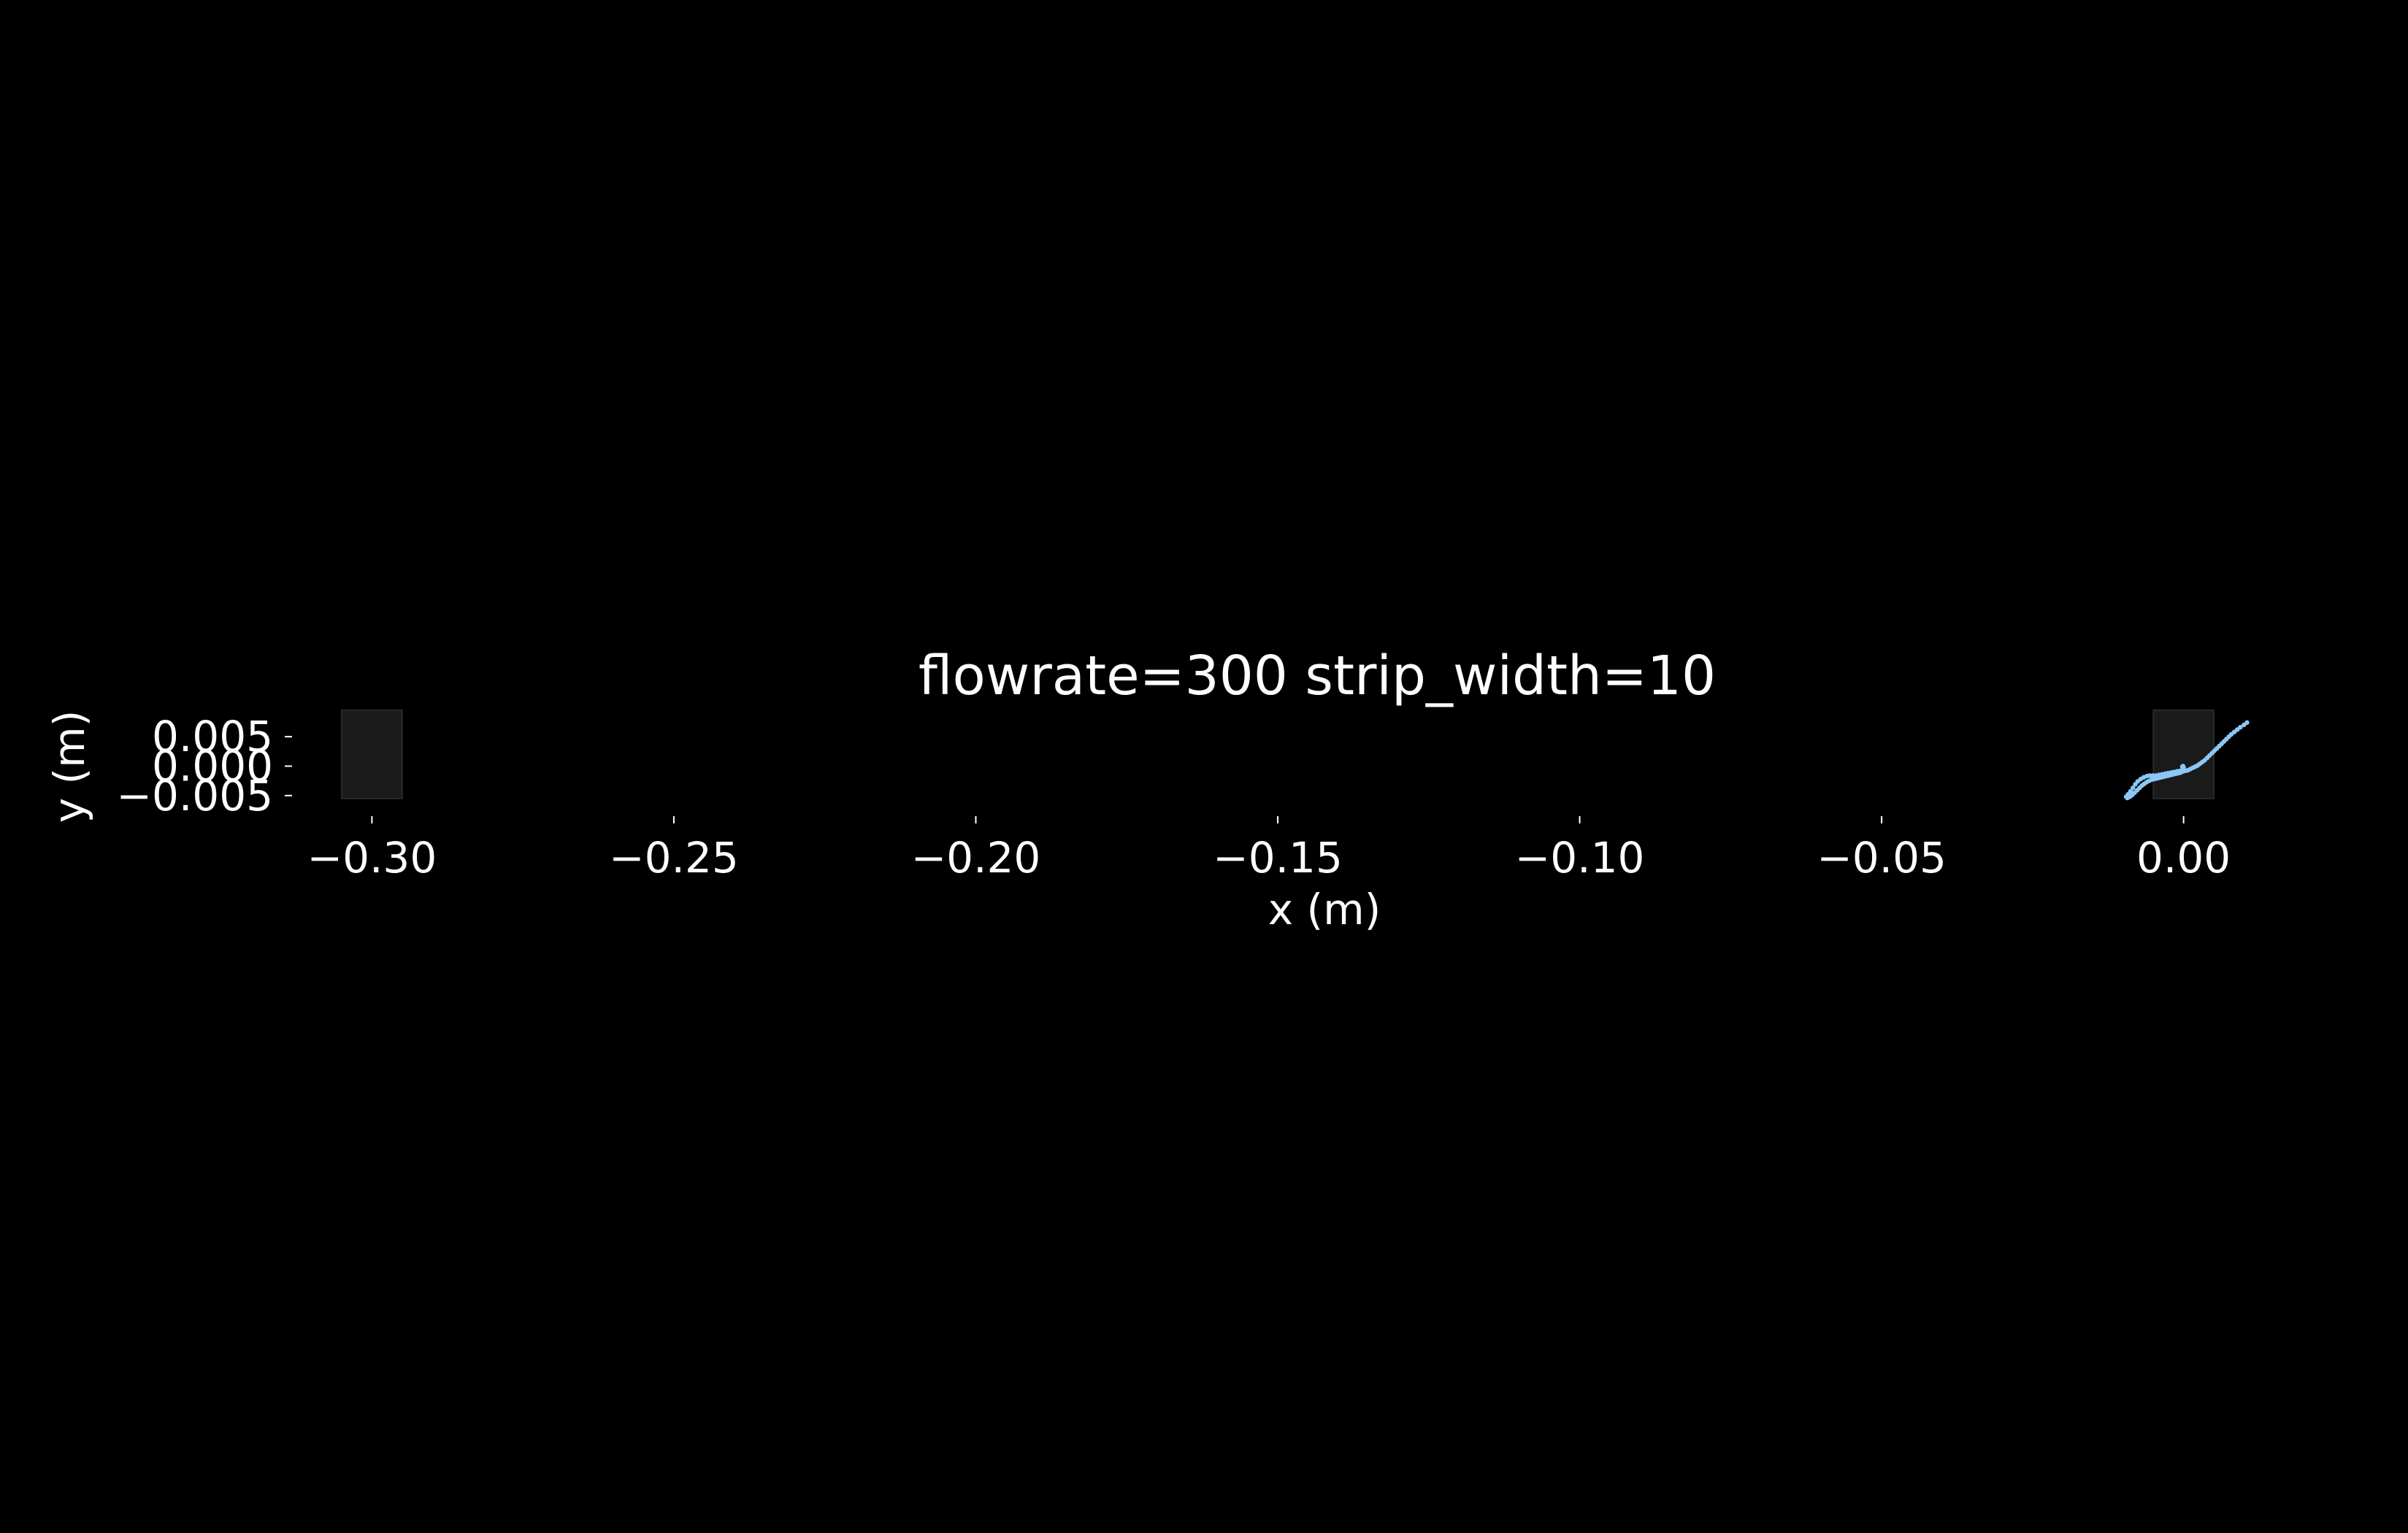 The height and width of the screenshot is (1533, 2408). Describe the element at coordinates (674, 858) in the screenshot. I see `x-tick-label: −0.25` at that location.